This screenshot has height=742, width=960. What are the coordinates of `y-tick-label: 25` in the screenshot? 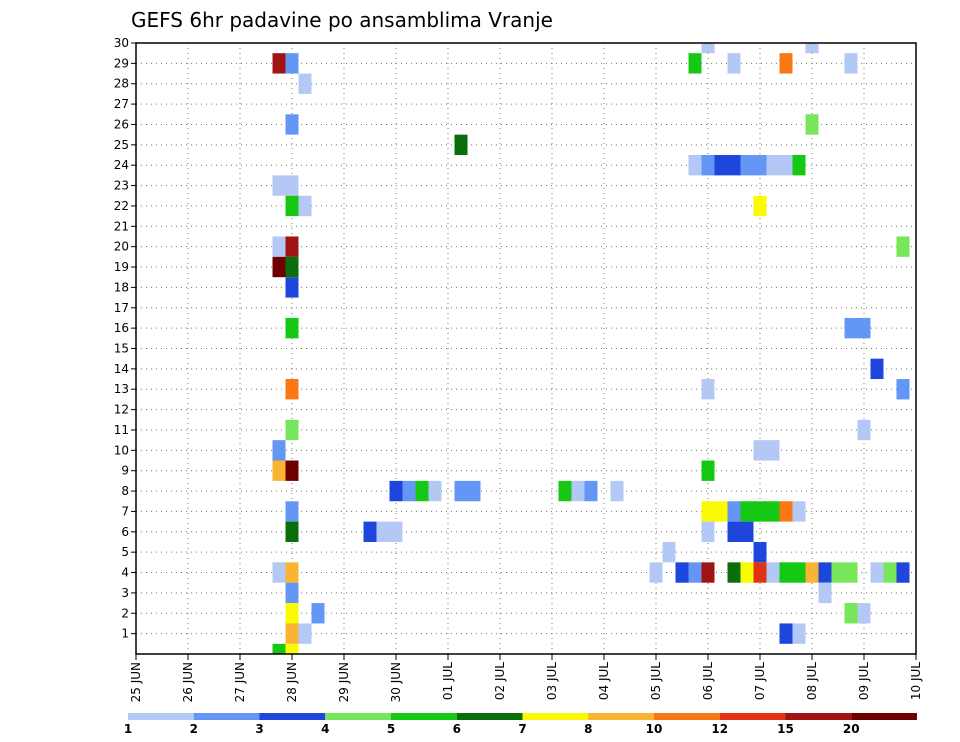 It's located at (121, 145).